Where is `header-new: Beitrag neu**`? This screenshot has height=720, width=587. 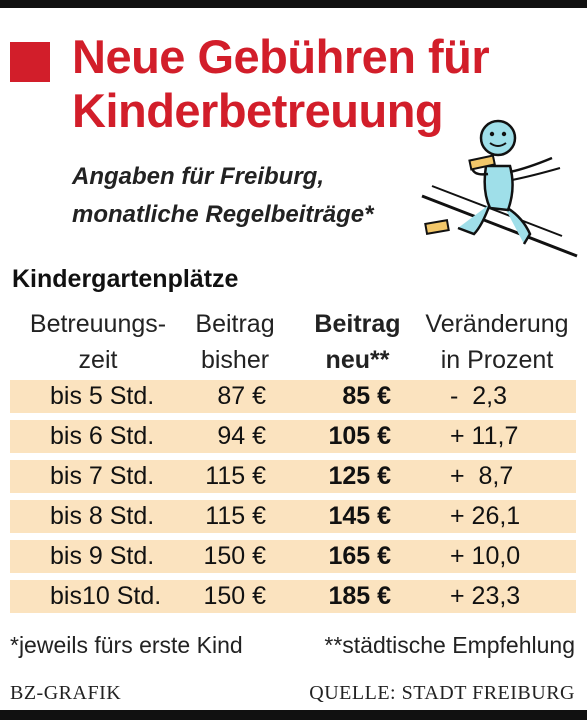
header-new: Beitrag neu** is located at coordinates (357, 342).